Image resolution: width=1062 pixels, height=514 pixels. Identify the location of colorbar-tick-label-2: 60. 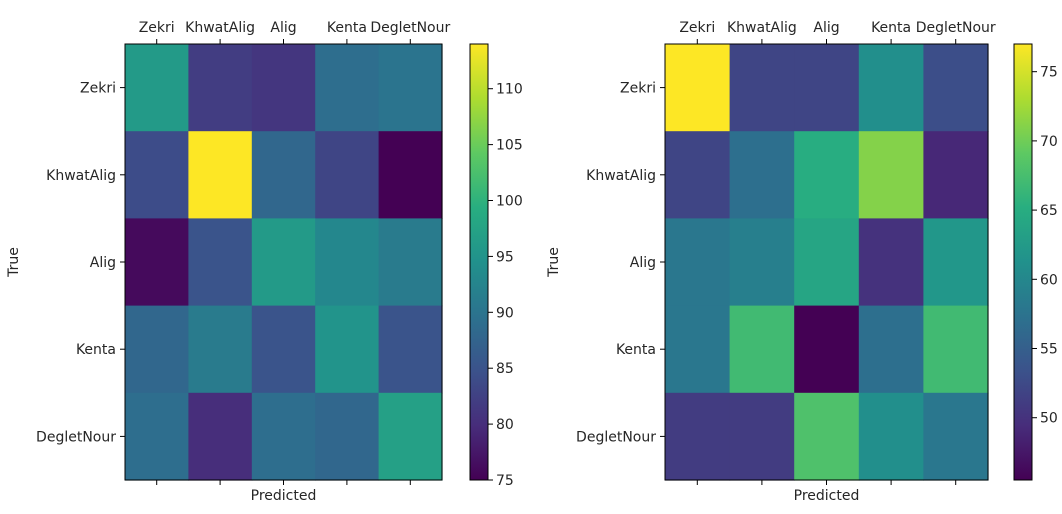
(1049, 280).